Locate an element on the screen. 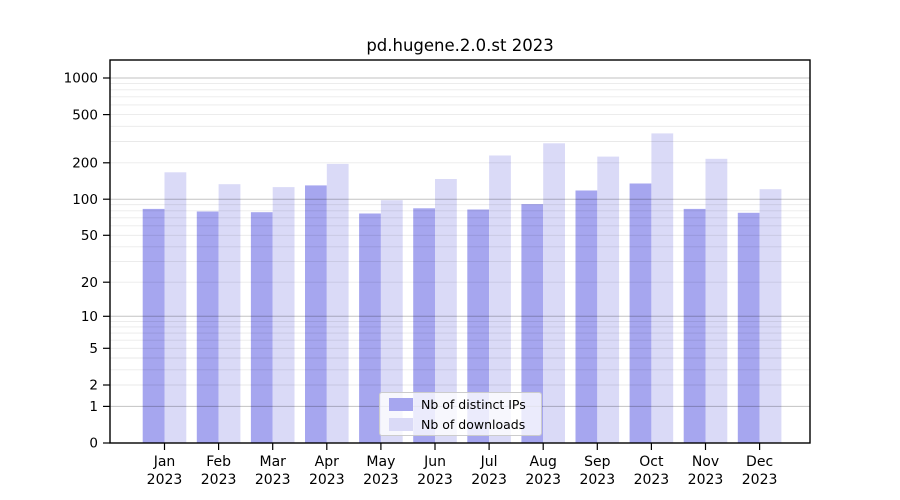 Image resolution: width=900 pixels, height=500 pixels. bar-distinct-ips-mar is located at coordinates (261, 327).